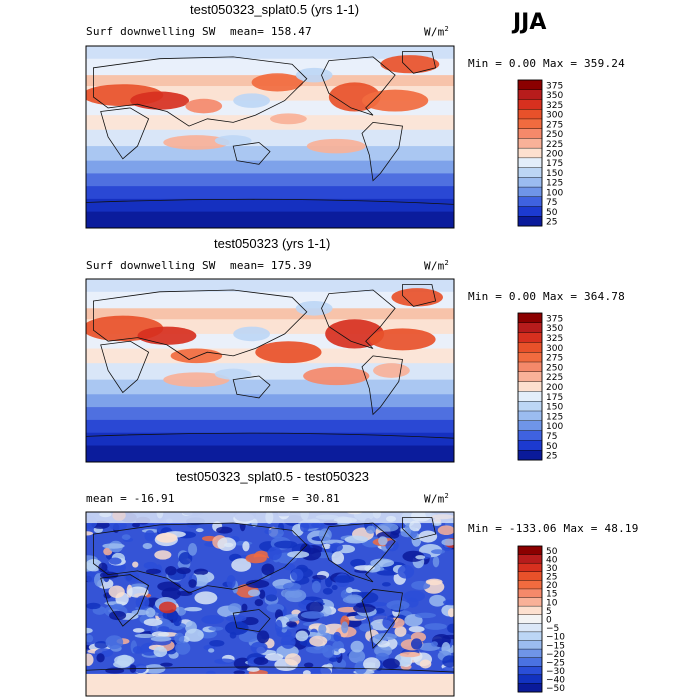 The image size is (700, 700). I want to click on colorbar-tick-label: −50, so click(555, 689).